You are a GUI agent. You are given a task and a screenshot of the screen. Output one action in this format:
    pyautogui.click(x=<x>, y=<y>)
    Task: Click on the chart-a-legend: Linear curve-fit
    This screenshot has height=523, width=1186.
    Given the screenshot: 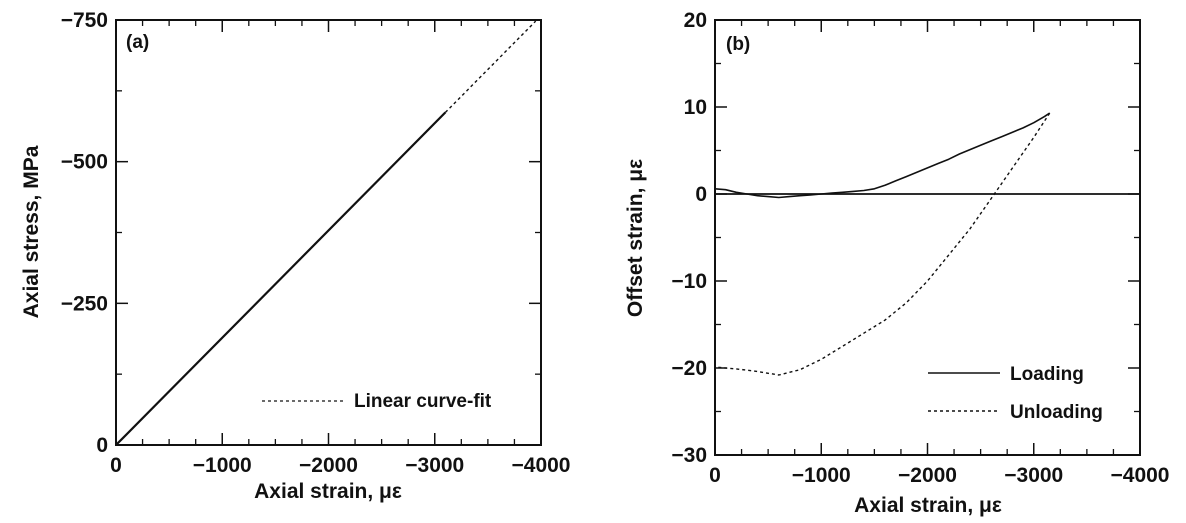 What is the action you would take?
    pyautogui.click(x=377, y=401)
    